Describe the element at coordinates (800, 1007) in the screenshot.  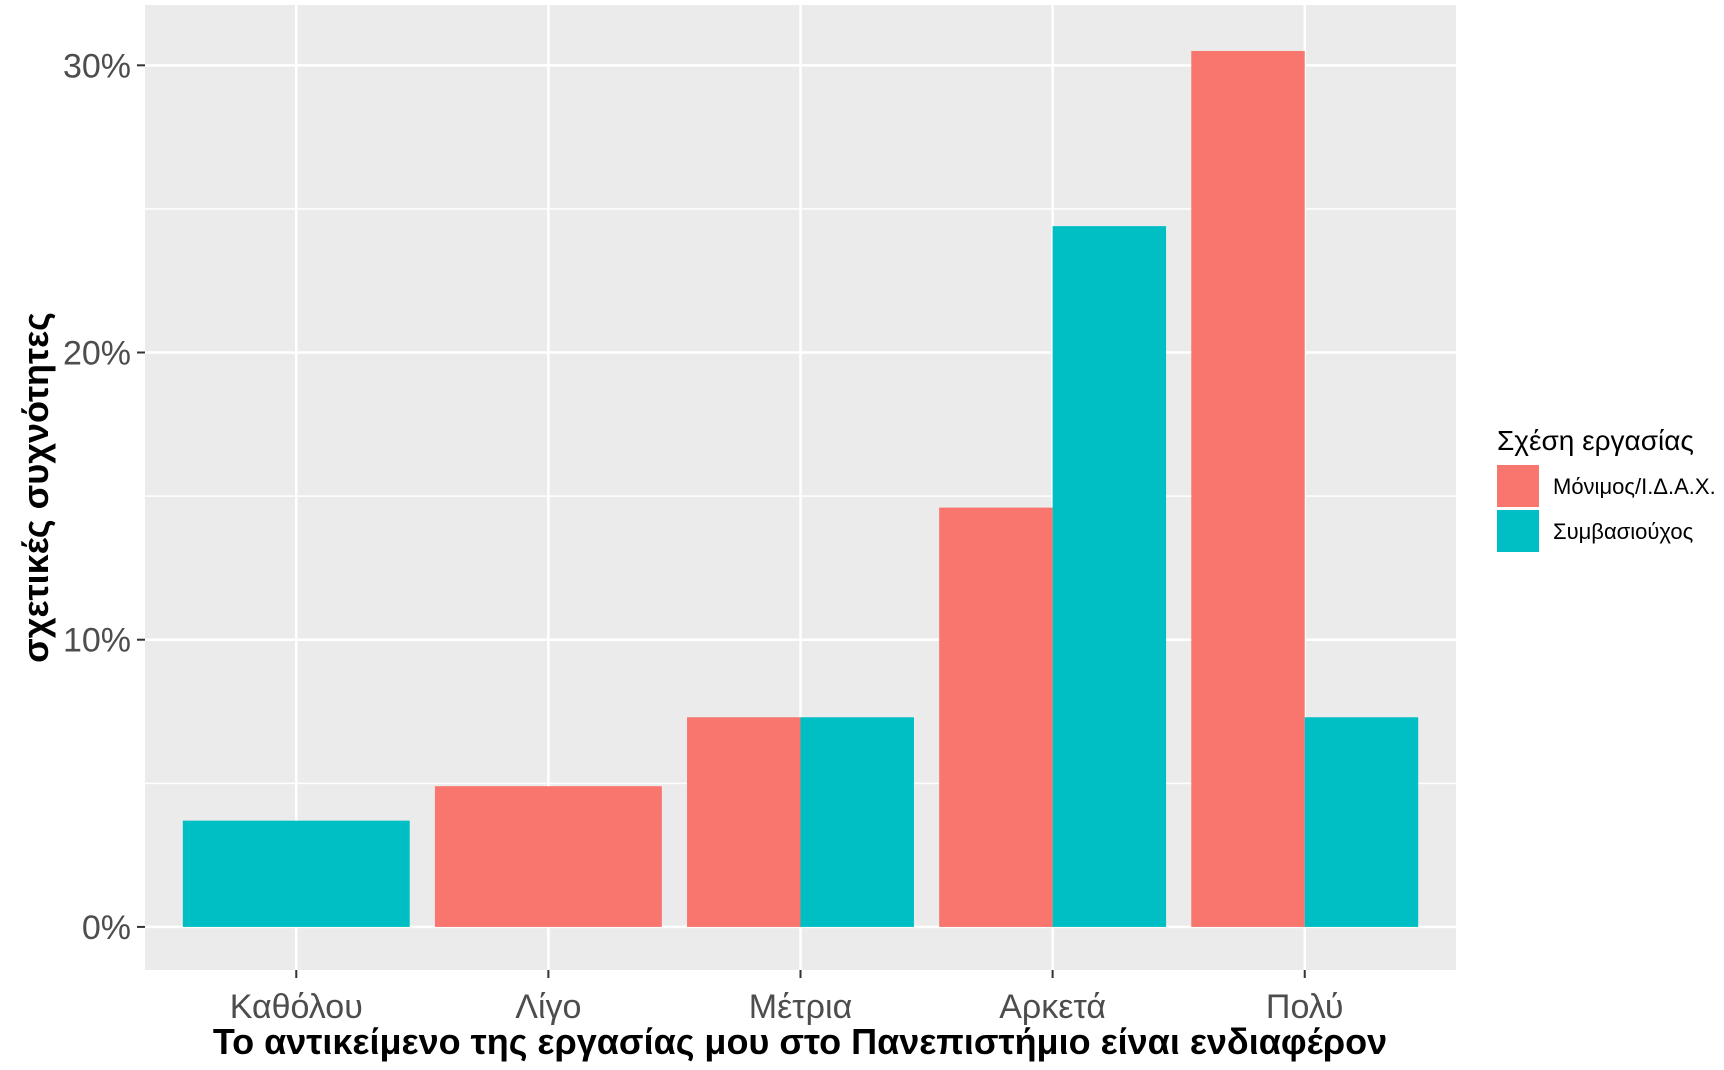
I see `x-tick-label: Μέτρια` at that location.